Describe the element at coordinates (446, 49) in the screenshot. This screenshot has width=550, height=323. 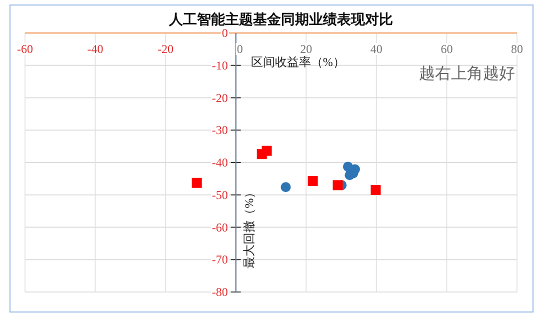
I see `x-tick-label: 60` at that location.